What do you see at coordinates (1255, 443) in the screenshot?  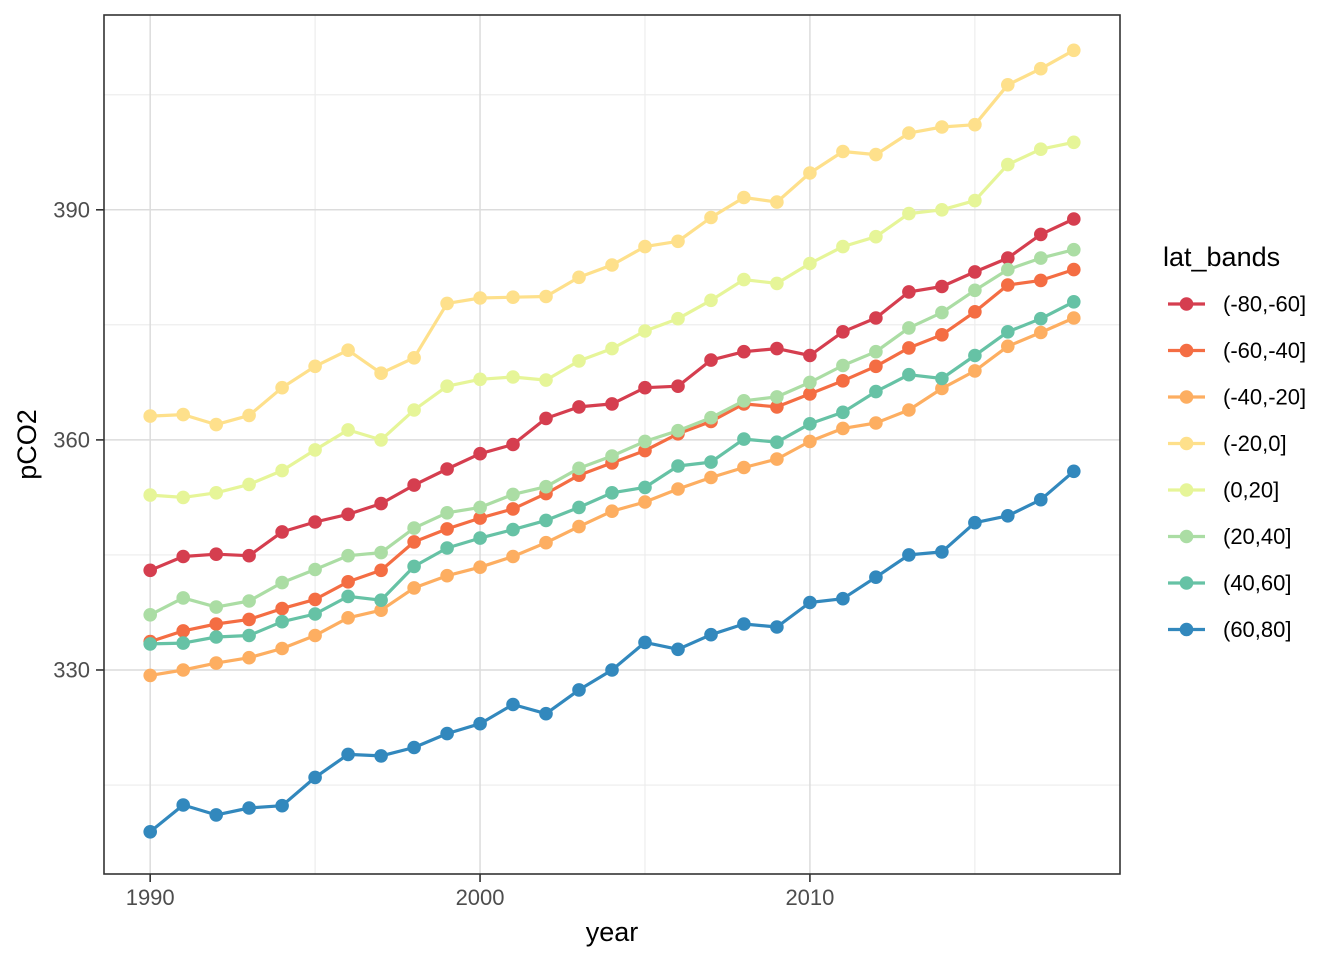 I see `legend-item-label: (-20,0]` at bounding box center [1255, 443].